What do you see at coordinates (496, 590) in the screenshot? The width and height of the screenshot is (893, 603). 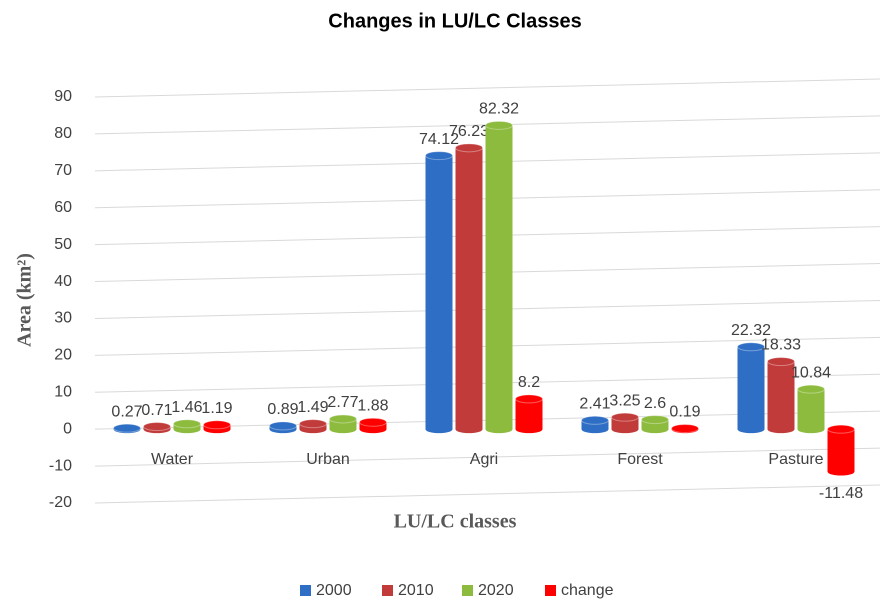 I see `legend-label: 2020` at bounding box center [496, 590].